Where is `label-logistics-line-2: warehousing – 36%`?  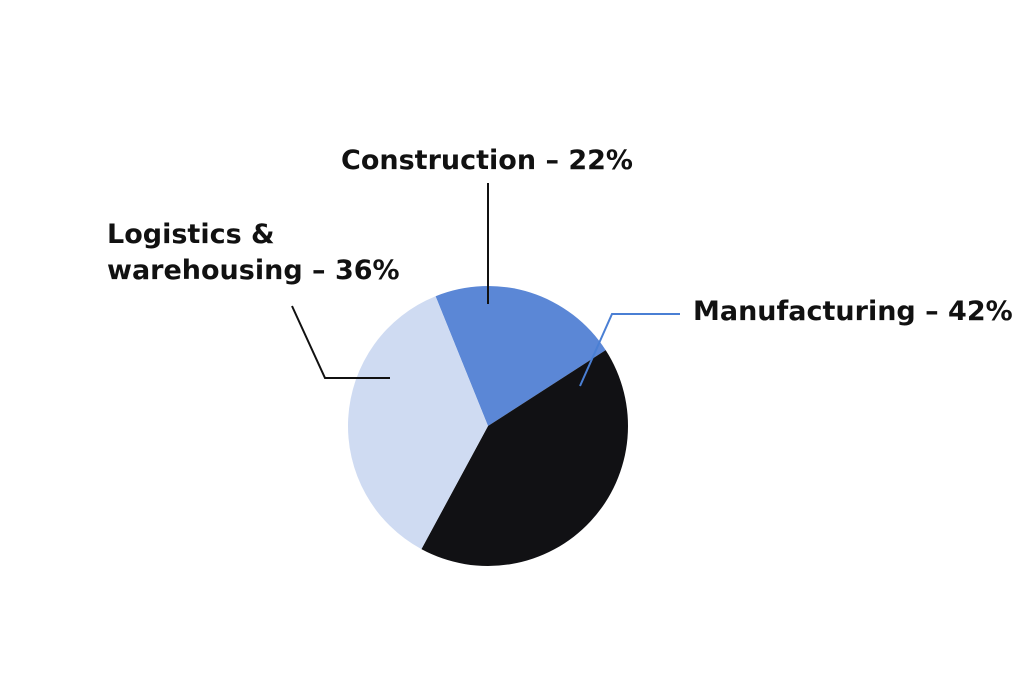
label-logistics-line-2: warehousing – 36% is located at coordinates (253, 270).